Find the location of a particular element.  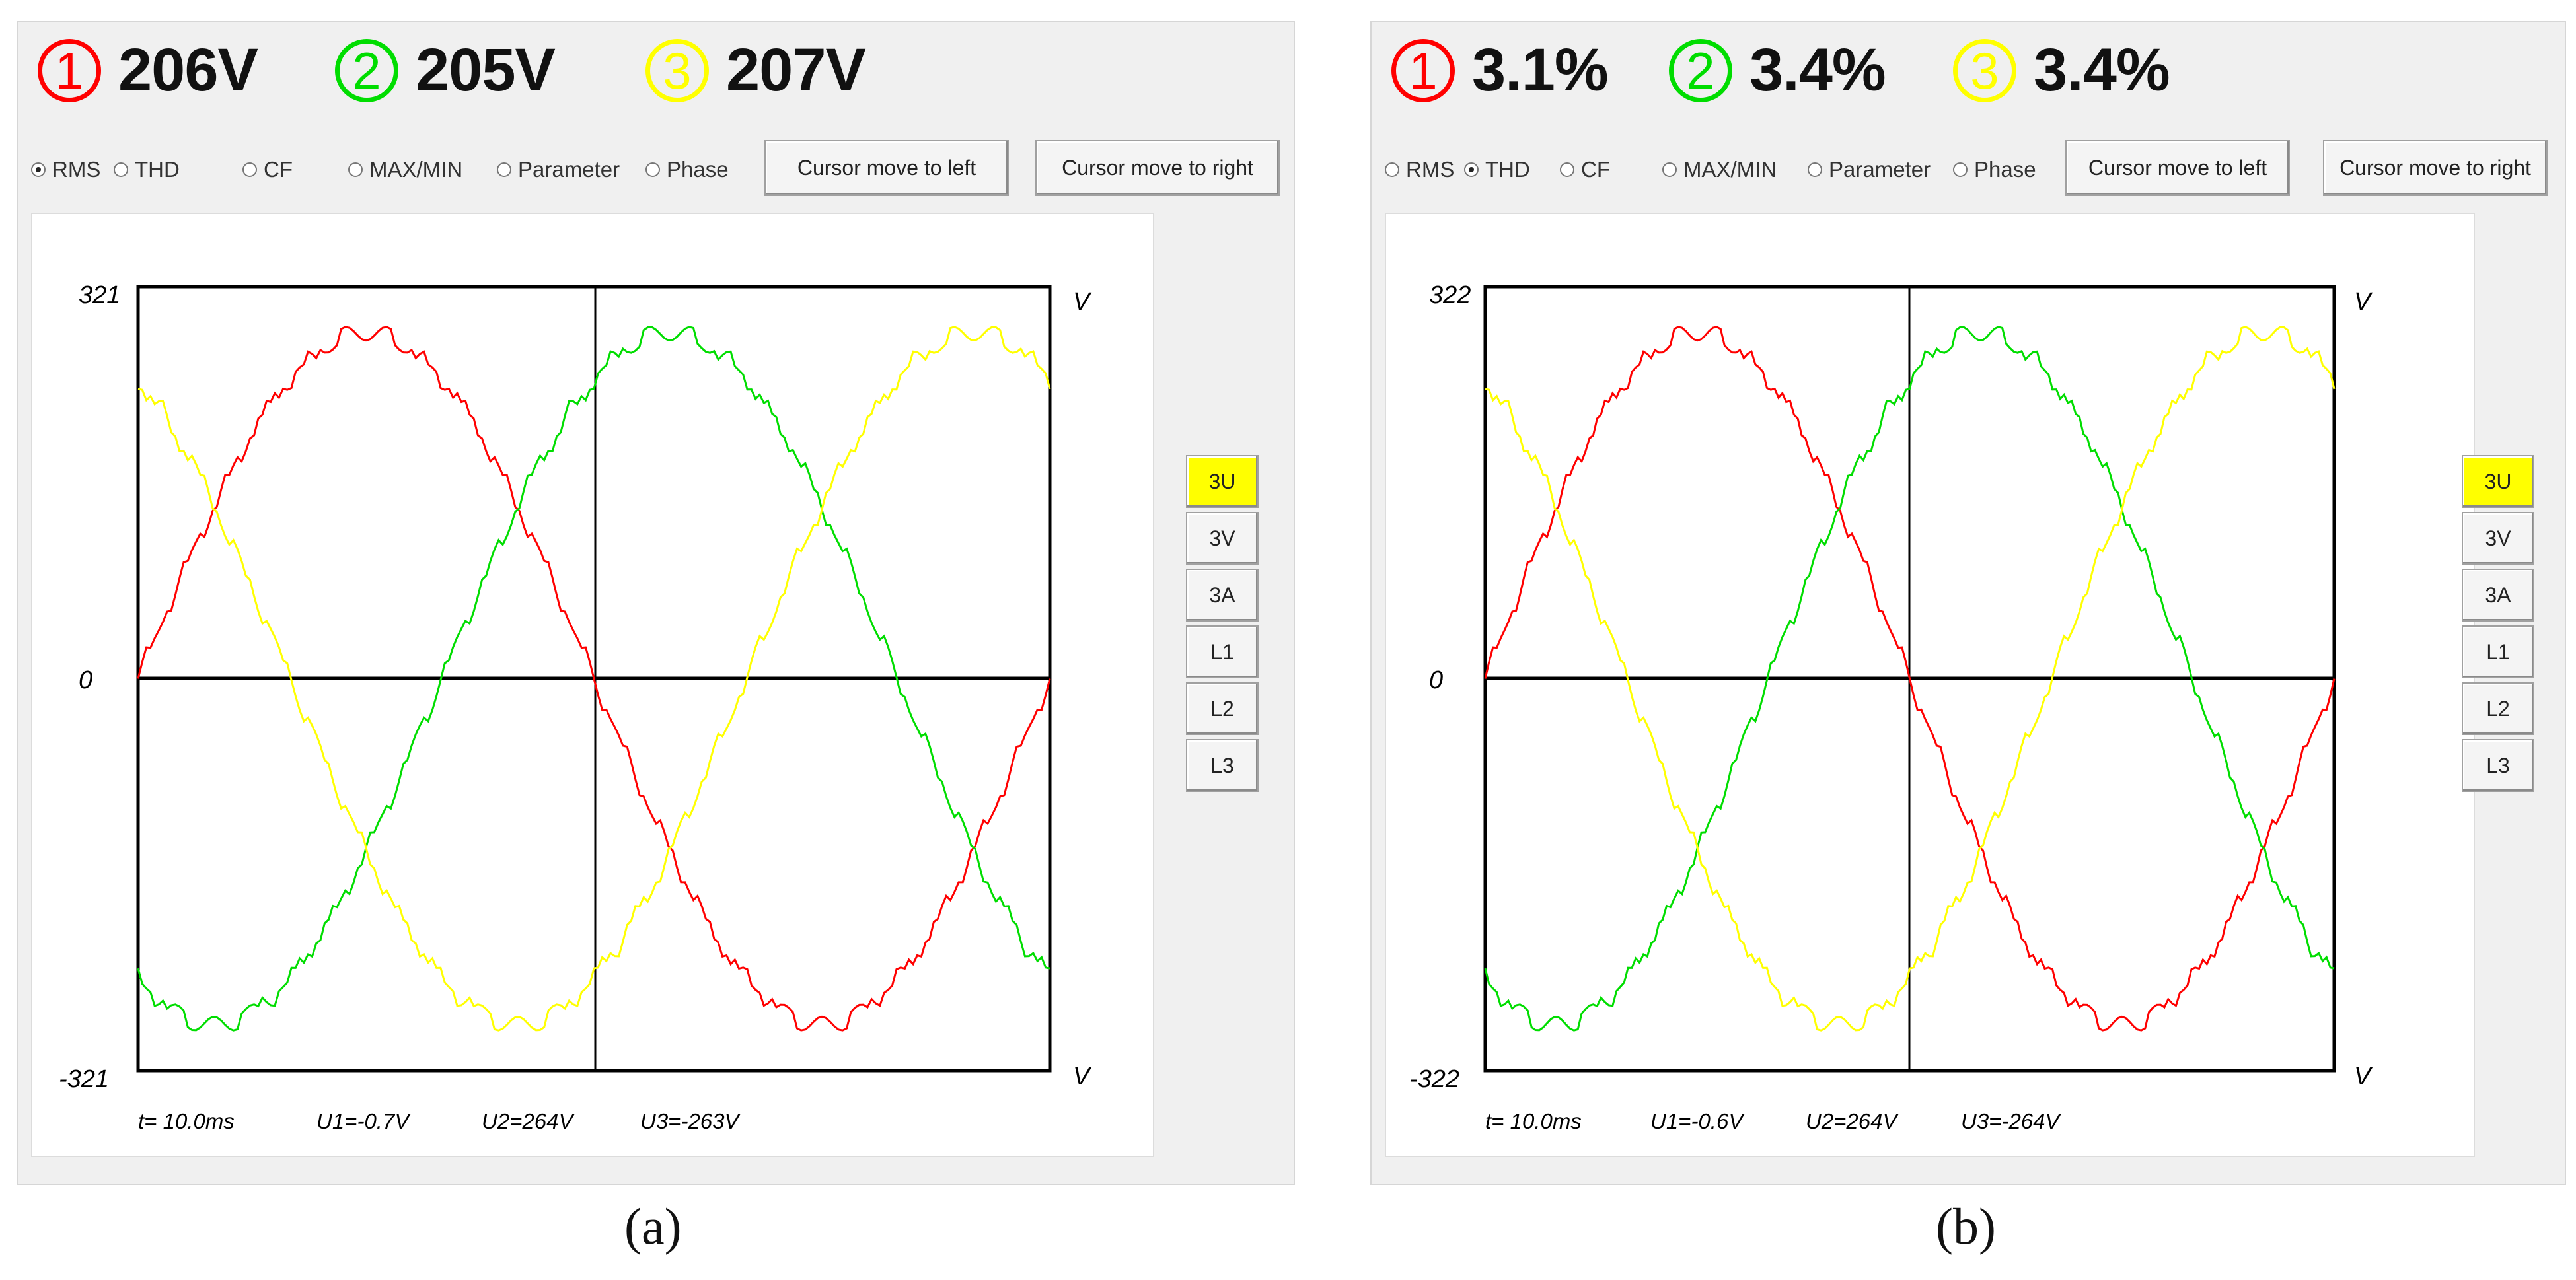

caption-a: (a) is located at coordinates (653, 1226).